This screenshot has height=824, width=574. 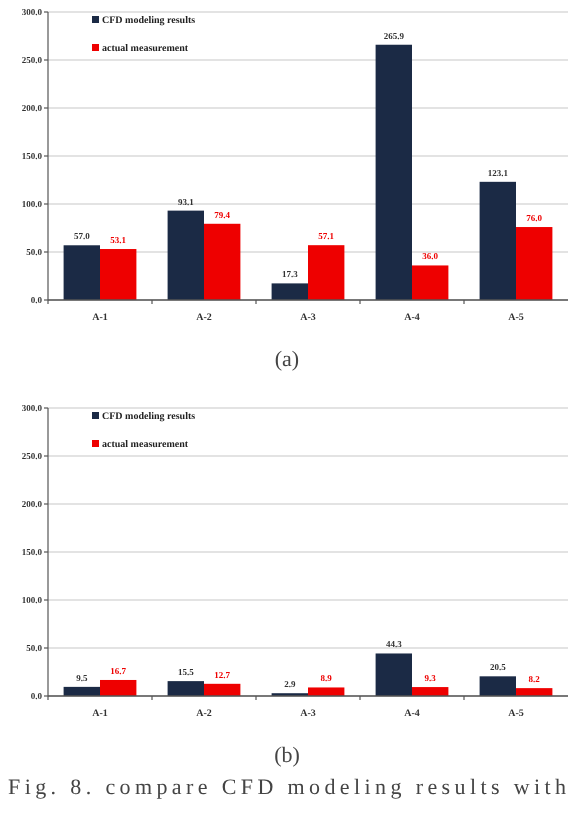 What do you see at coordinates (287, 788) in the screenshot?
I see `caption: Fig. 8. compare CFD modeling results with` at bounding box center [287, 788].